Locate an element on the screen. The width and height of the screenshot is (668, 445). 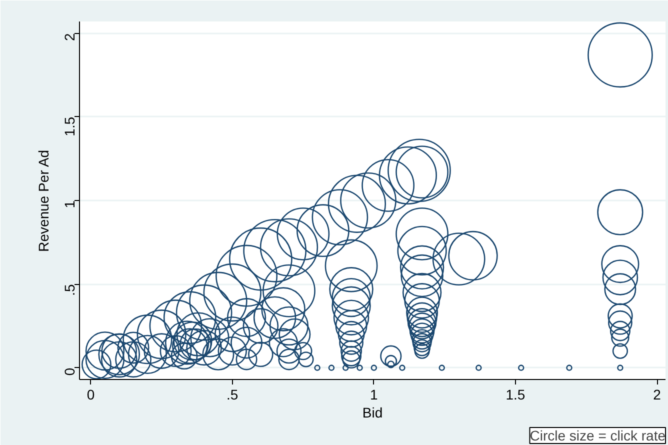
x-axis-title: Bid is located at coordinates (372, 412).